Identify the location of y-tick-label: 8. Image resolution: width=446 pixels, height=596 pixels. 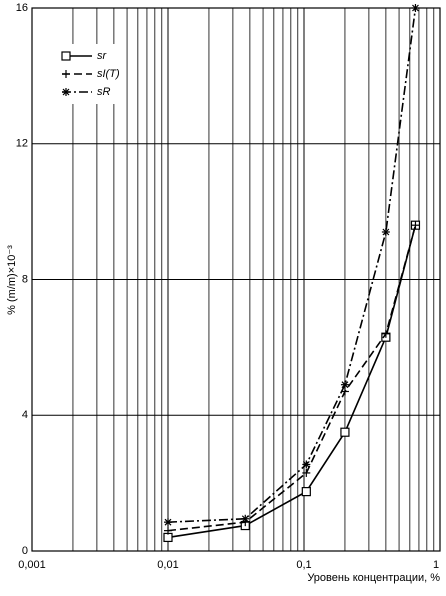
(25, 279).